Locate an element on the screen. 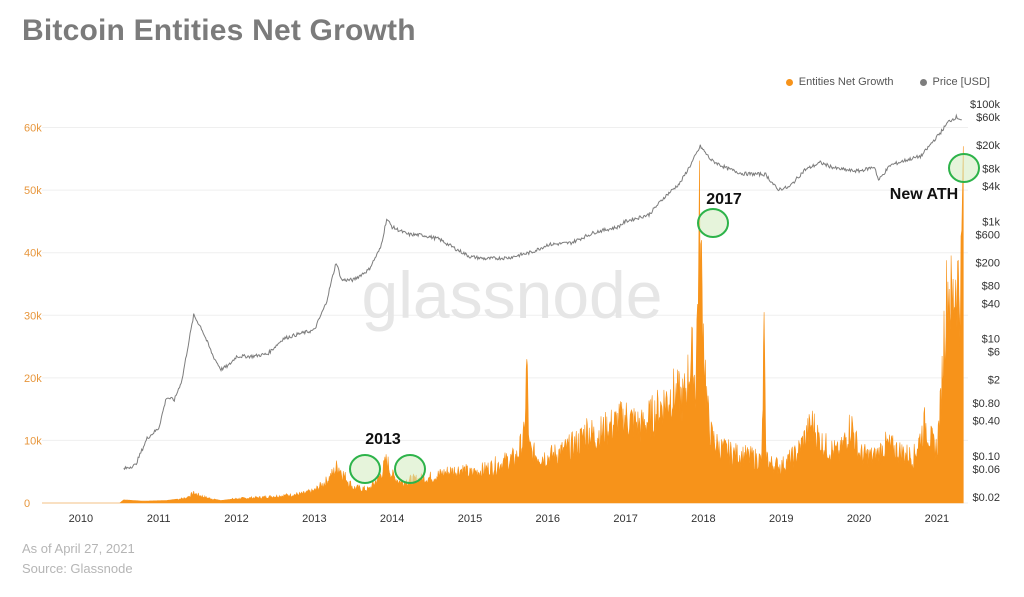 Image resolution: width=1024 pixels, height=597 pixels. y-tick-left: 40k is located at coordinates (33, 254).